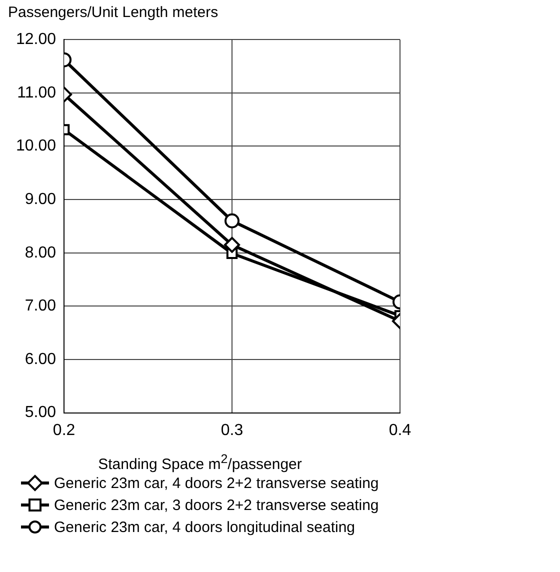 This screenshot has width=560, height=572. I want to click on y-tick-label: 8.00, so click(40, 253).